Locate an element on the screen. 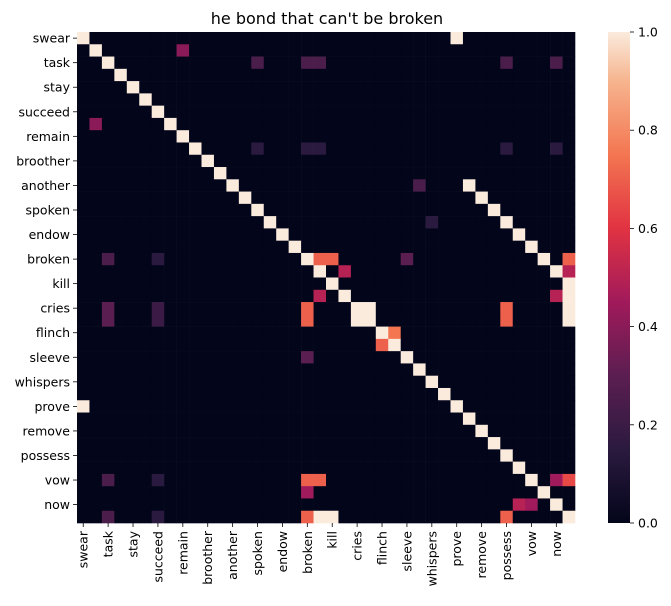 Image resolution: width=671 pixels, height=606 pixels. x-tick-label: vow is located at coordinates (531, 543).